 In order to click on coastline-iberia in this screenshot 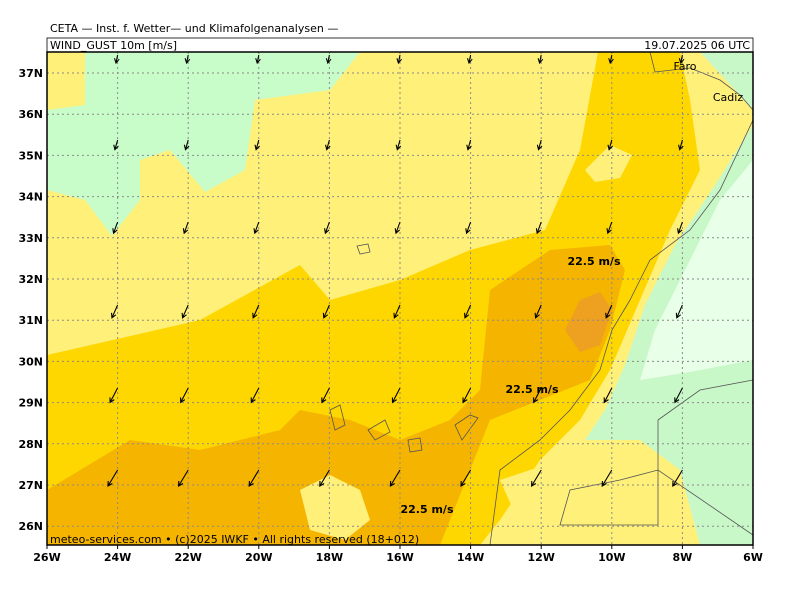, I will do `click(701, 81)`.